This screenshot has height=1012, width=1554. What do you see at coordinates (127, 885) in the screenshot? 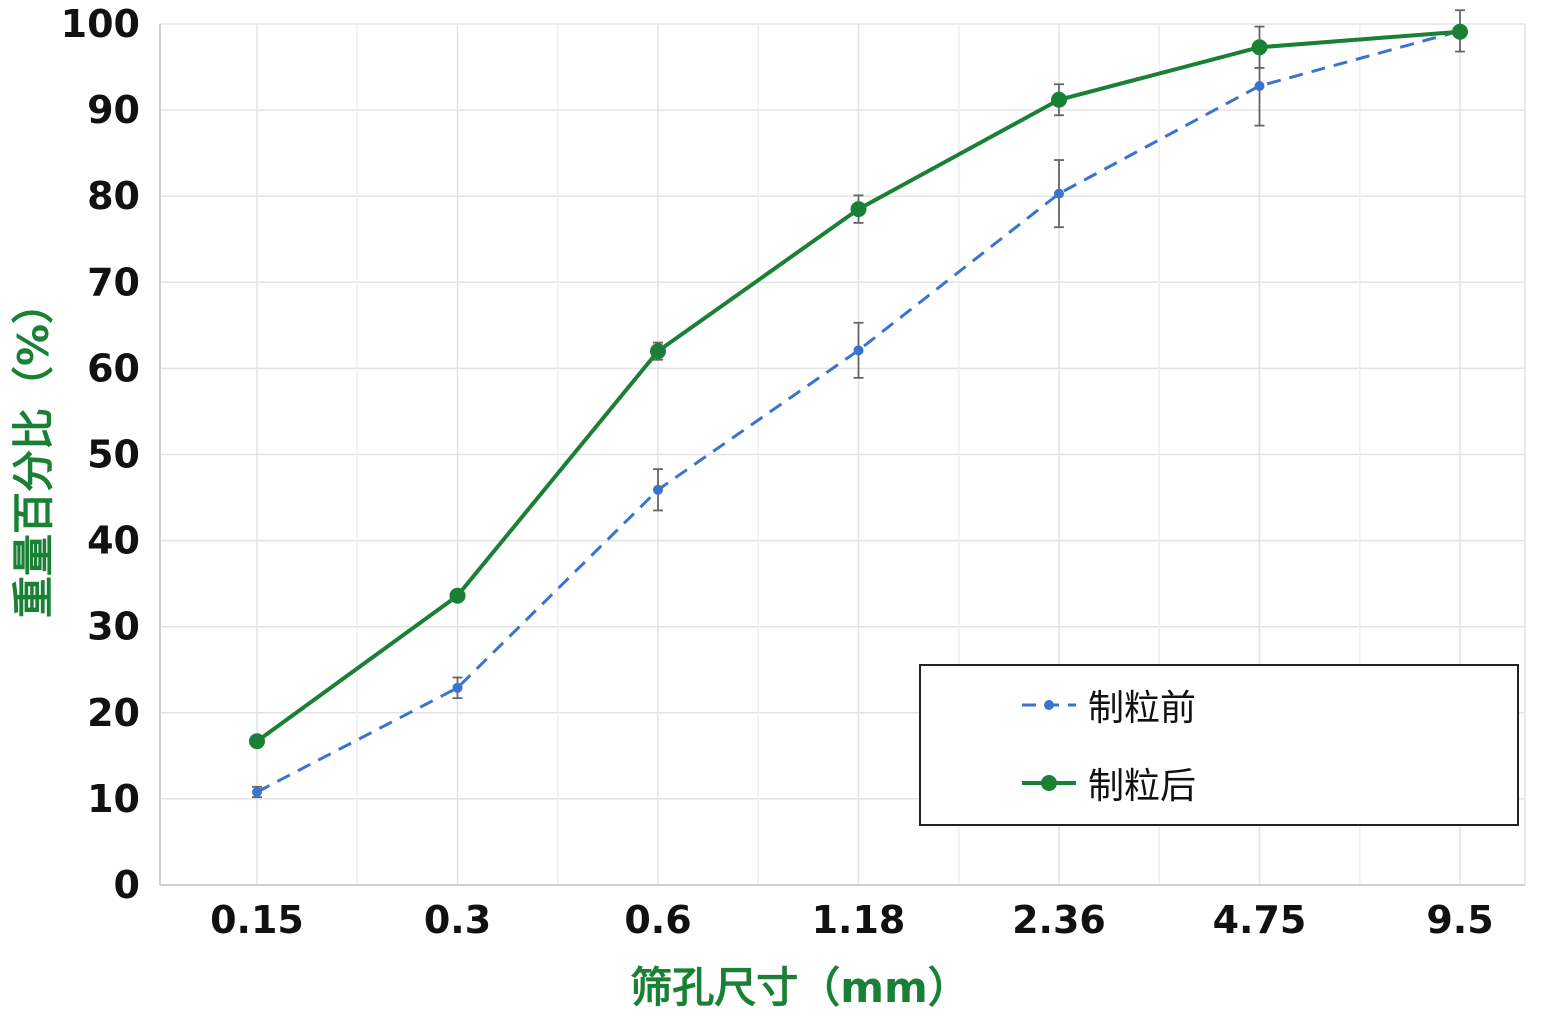
I see `y-tick-label: 0` at bounding box center [127, 885].